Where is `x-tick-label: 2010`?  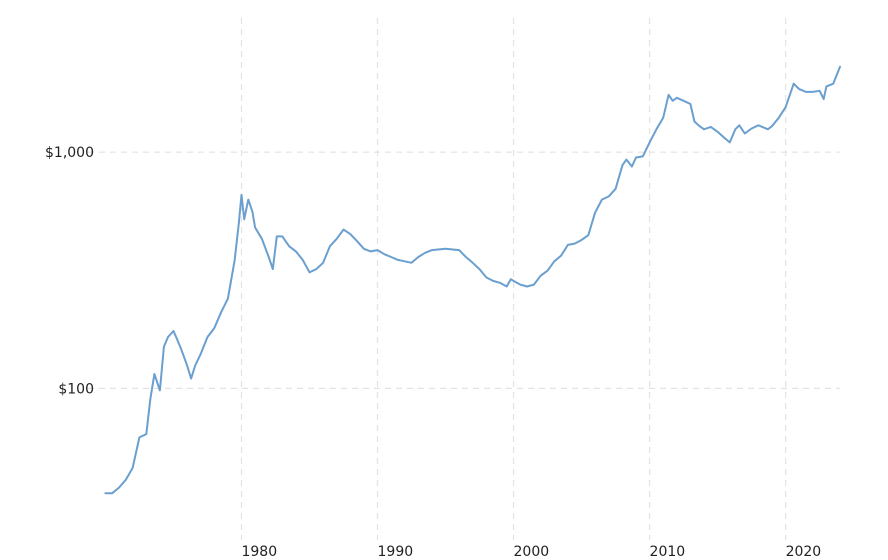
x-tick-label: 2010 is located at coordinates (668, 552).